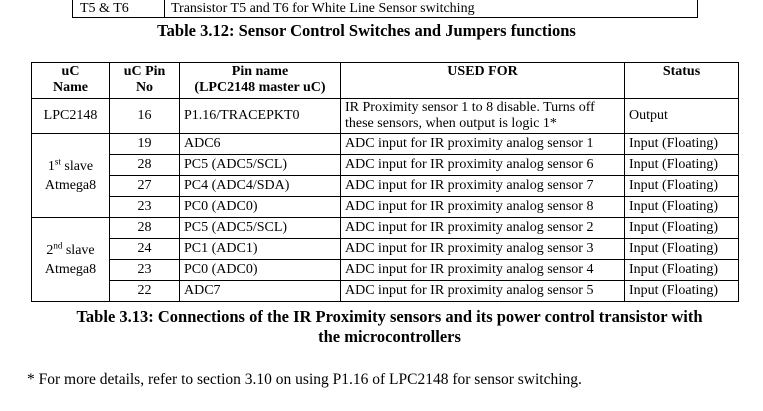 The width and height of the screenshot is (763, 411). Describe the element at coordinates (70, 175) in the screenshot. I see `uc-name-cell-slave-1: 1st slave Atmega8` at that location.